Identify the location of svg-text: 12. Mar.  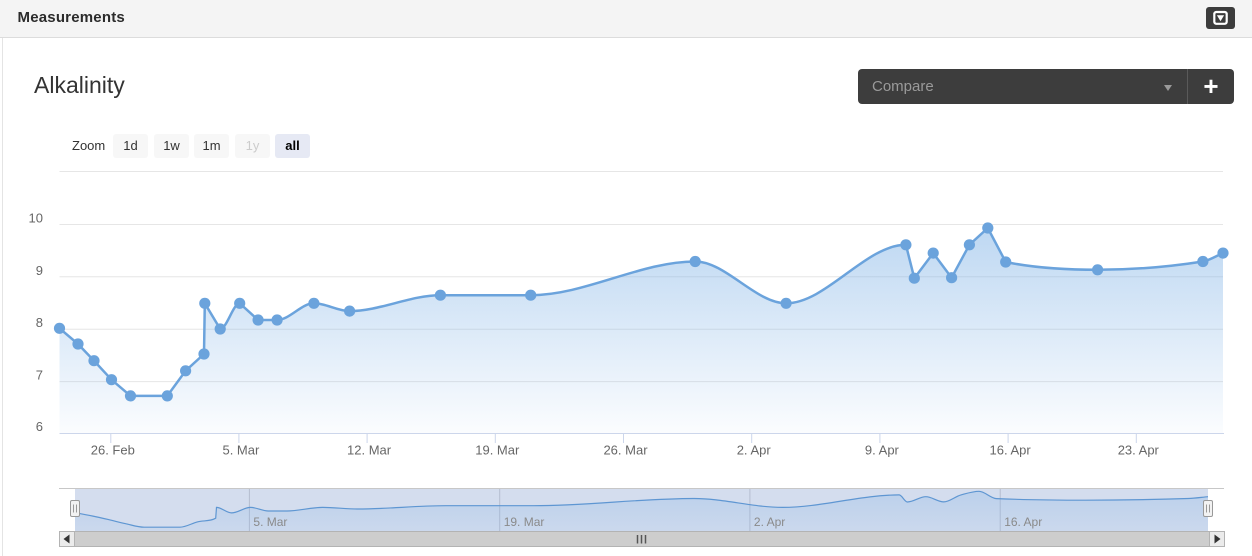
(369, 450).